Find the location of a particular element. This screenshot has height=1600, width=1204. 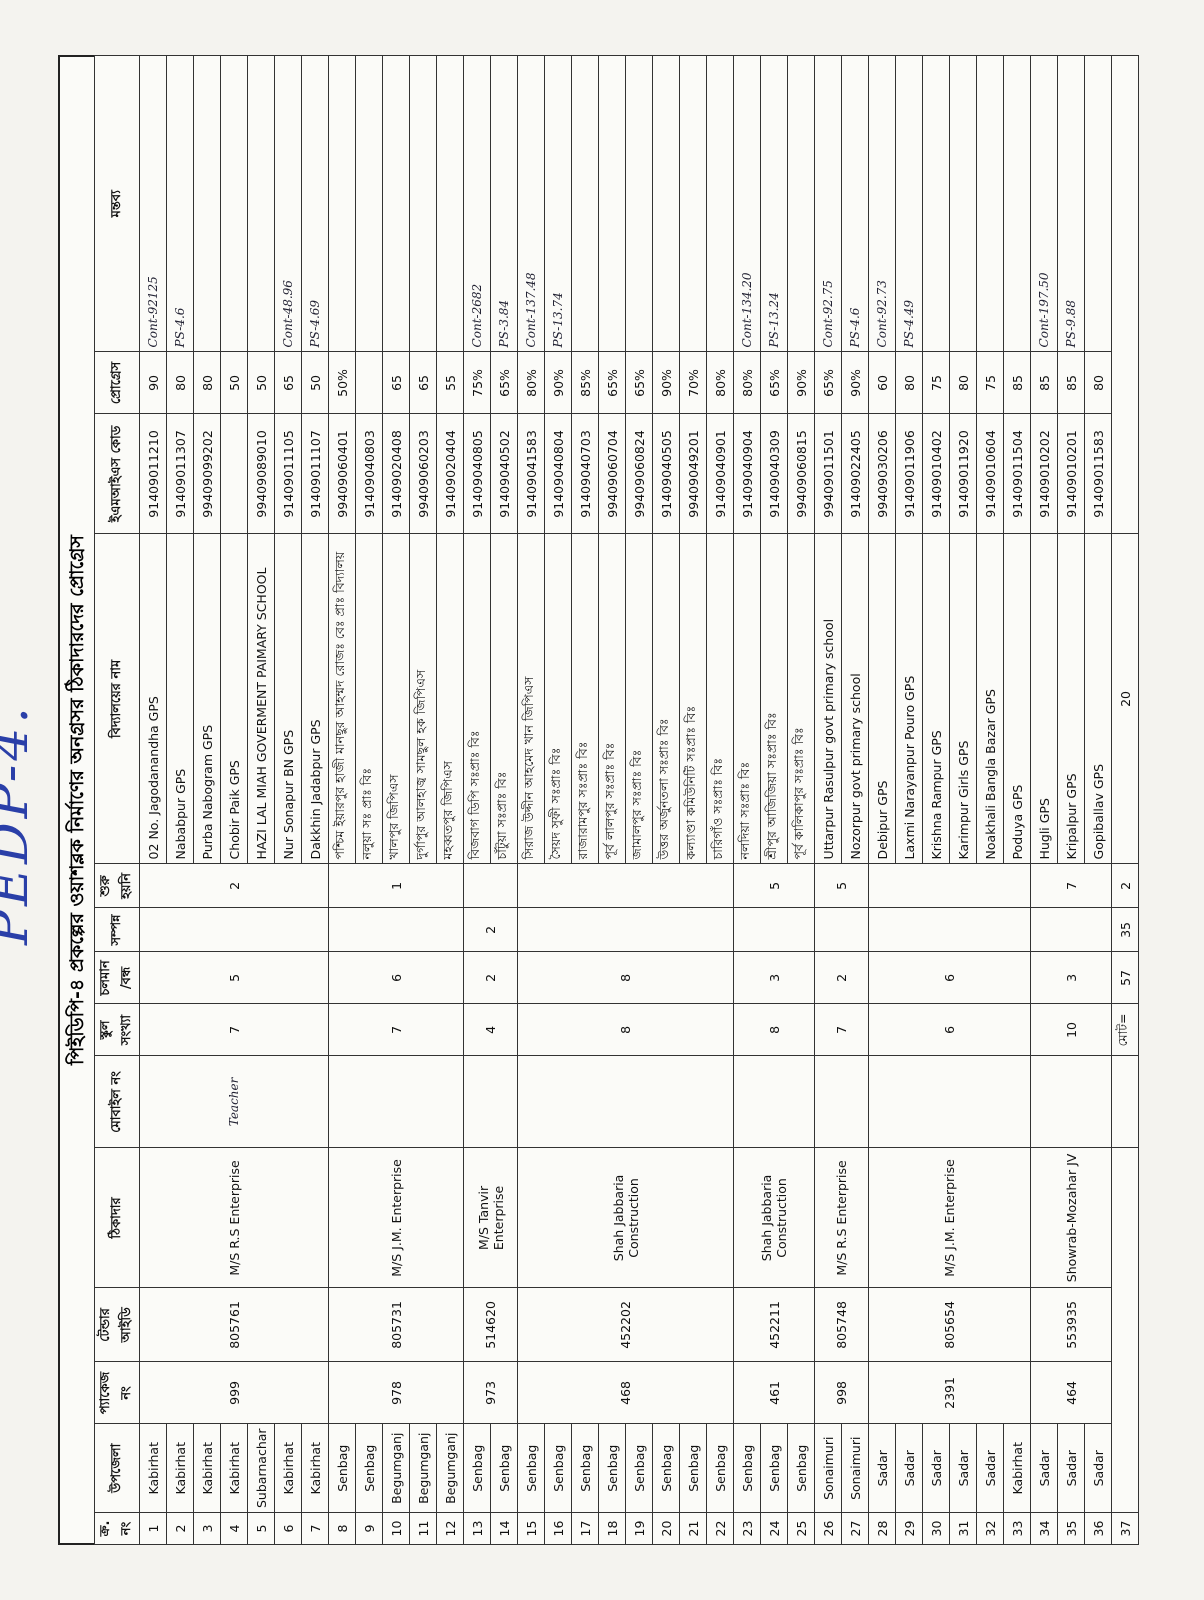

emis-code: 91409022405 is located at coordinates (855, 473).